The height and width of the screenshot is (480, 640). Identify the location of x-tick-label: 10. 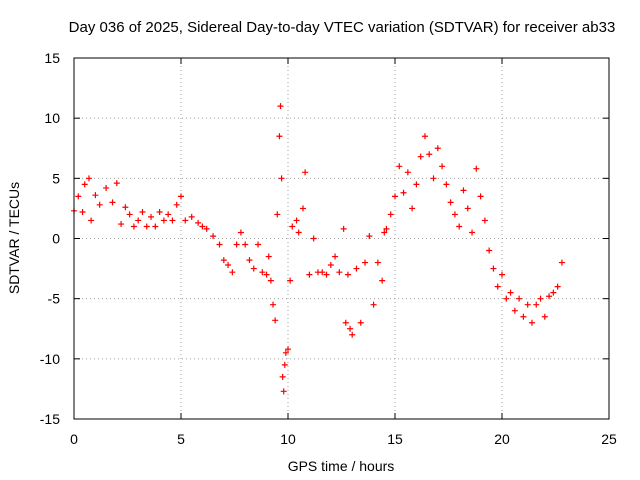
(288, 439).